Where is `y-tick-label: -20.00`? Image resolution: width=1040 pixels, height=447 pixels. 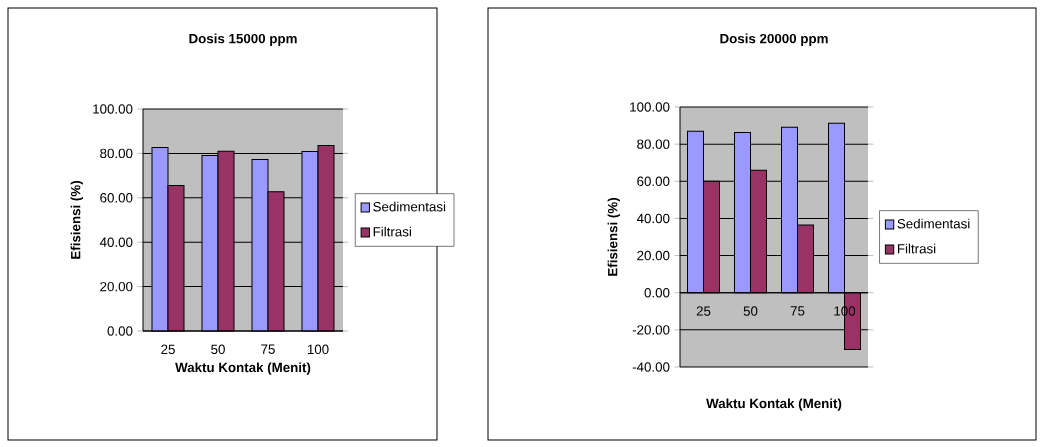
y-tick-label: -20.00 is located at coordinates (651, 330).